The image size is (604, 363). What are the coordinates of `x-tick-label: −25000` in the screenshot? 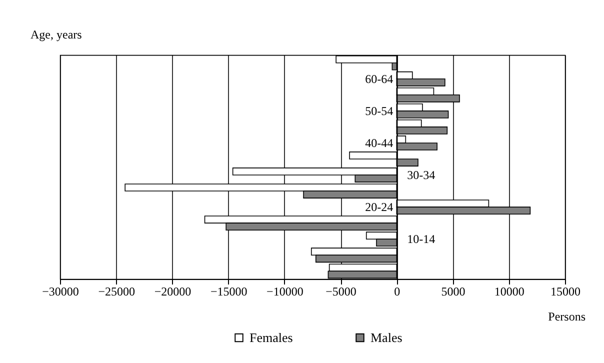 It's located at (116, 291).